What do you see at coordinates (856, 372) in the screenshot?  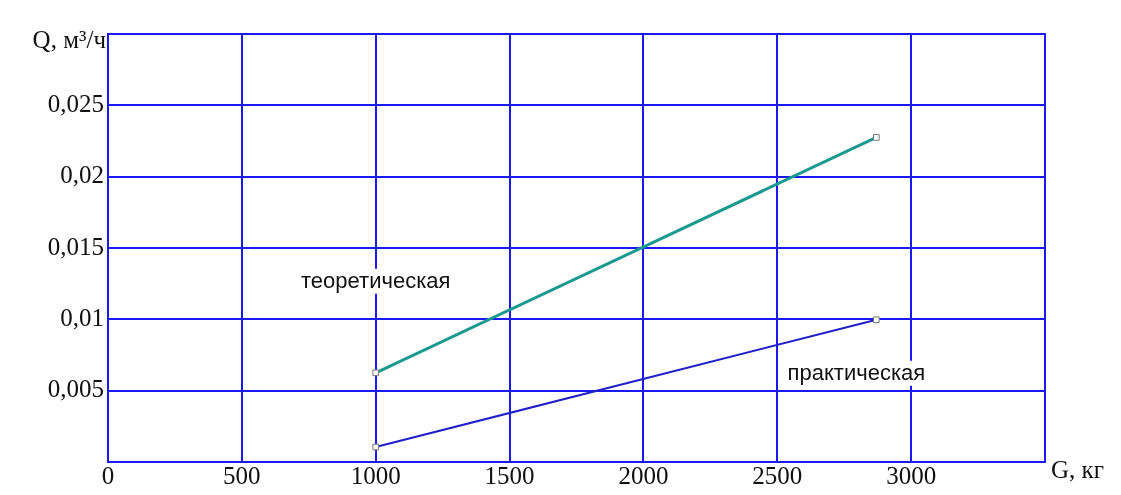 I see `series-label: практическая` at bounding box center [856, 372].